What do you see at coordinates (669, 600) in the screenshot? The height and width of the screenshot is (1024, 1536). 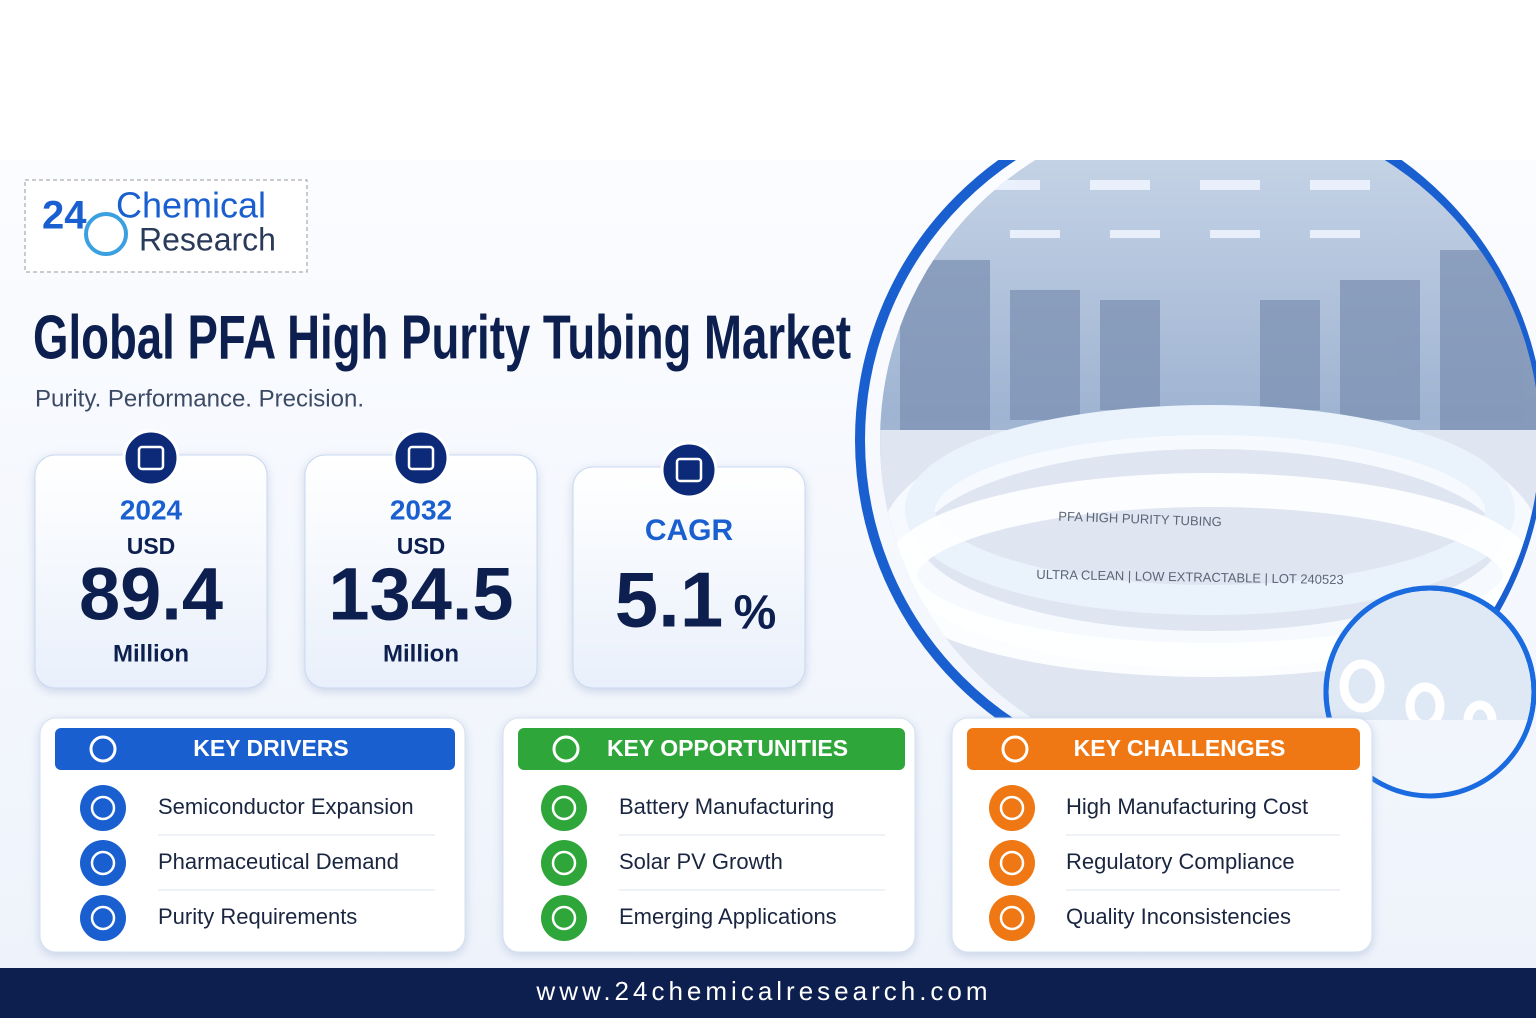 I see `stat-value: 5.1` at bounding box center [669, 600].